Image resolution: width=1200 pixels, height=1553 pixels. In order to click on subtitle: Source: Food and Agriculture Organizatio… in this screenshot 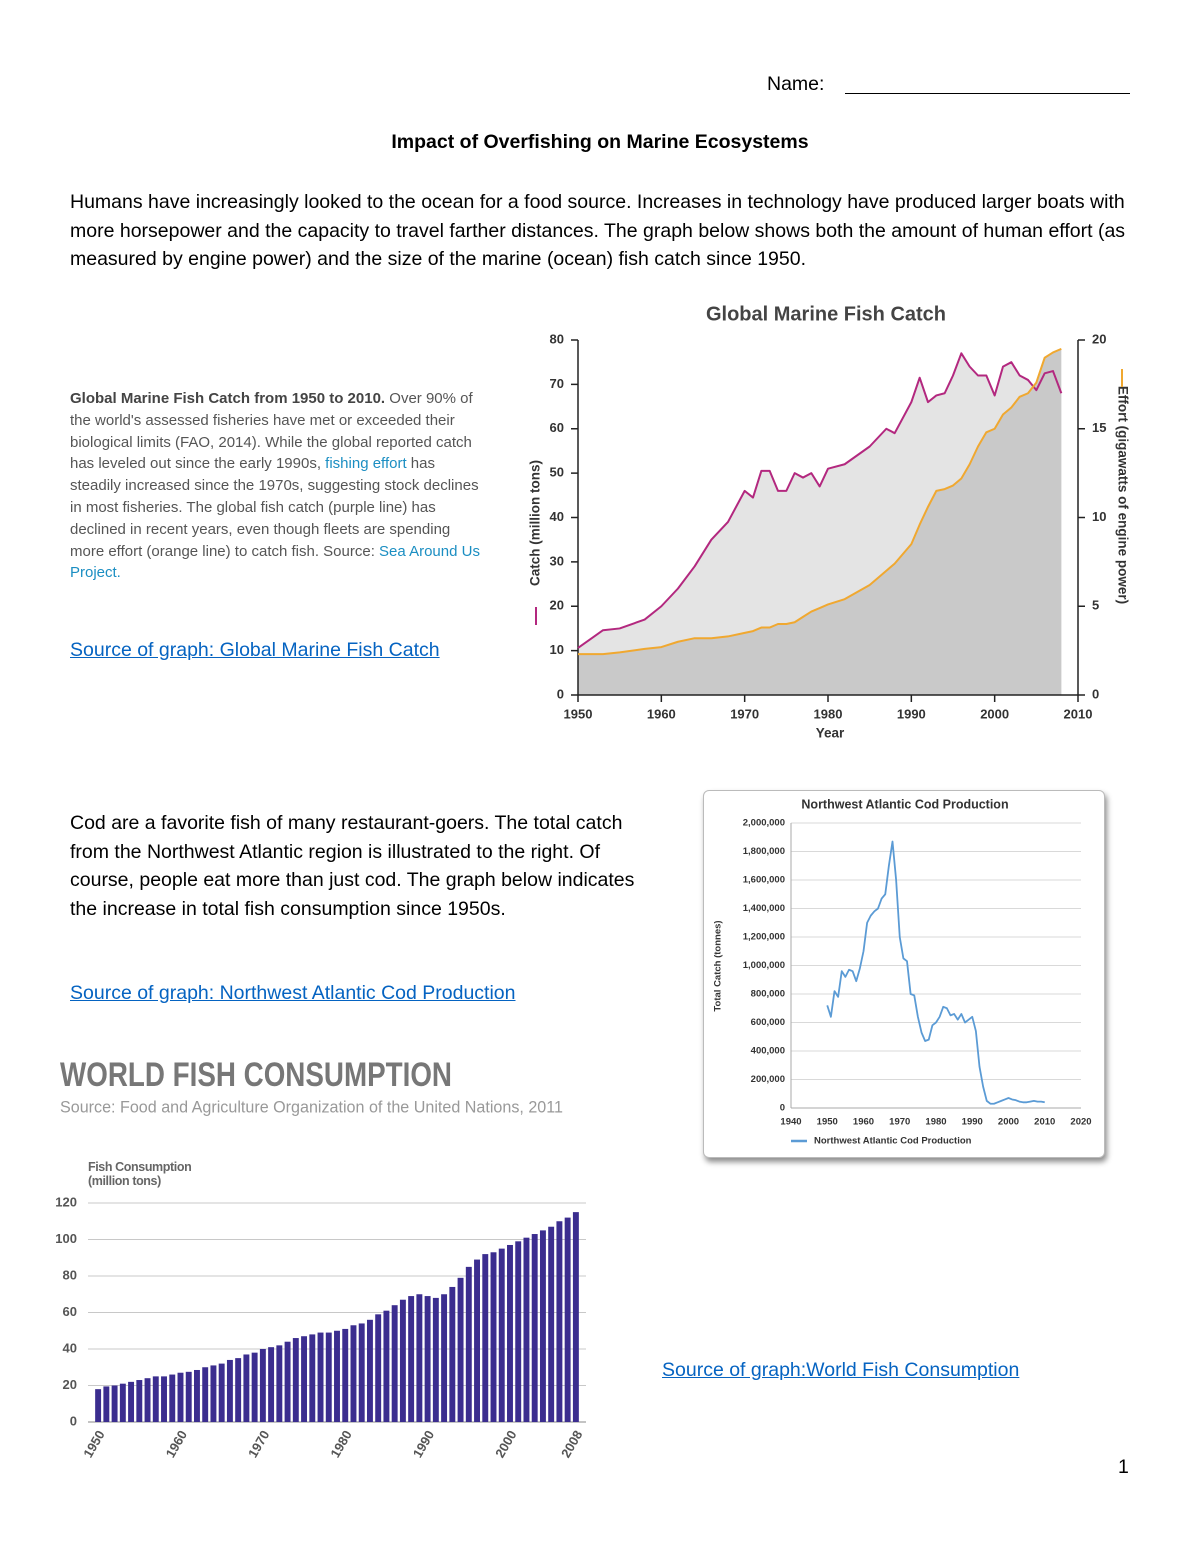, I will do `click(311, 1106)`.